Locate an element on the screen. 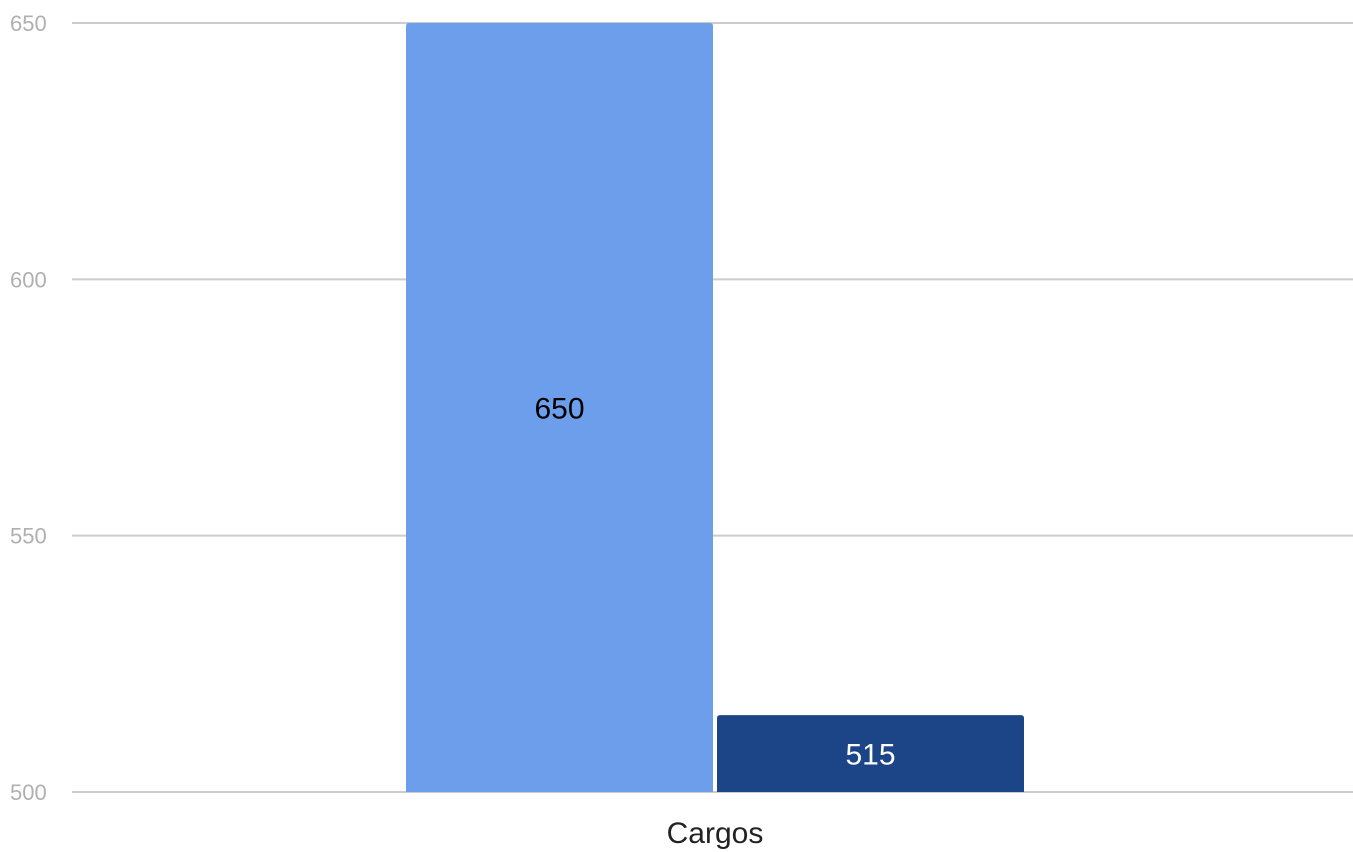 The image size is (1353, 852). y-tick-label: 650 is located at coordinates (28, 23).